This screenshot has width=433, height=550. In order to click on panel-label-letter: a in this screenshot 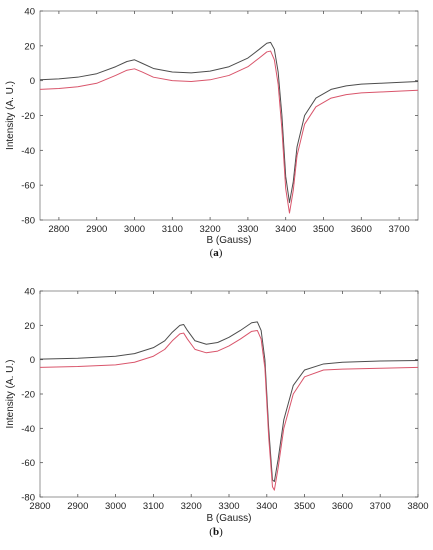, I will do `click(216, 253)`.